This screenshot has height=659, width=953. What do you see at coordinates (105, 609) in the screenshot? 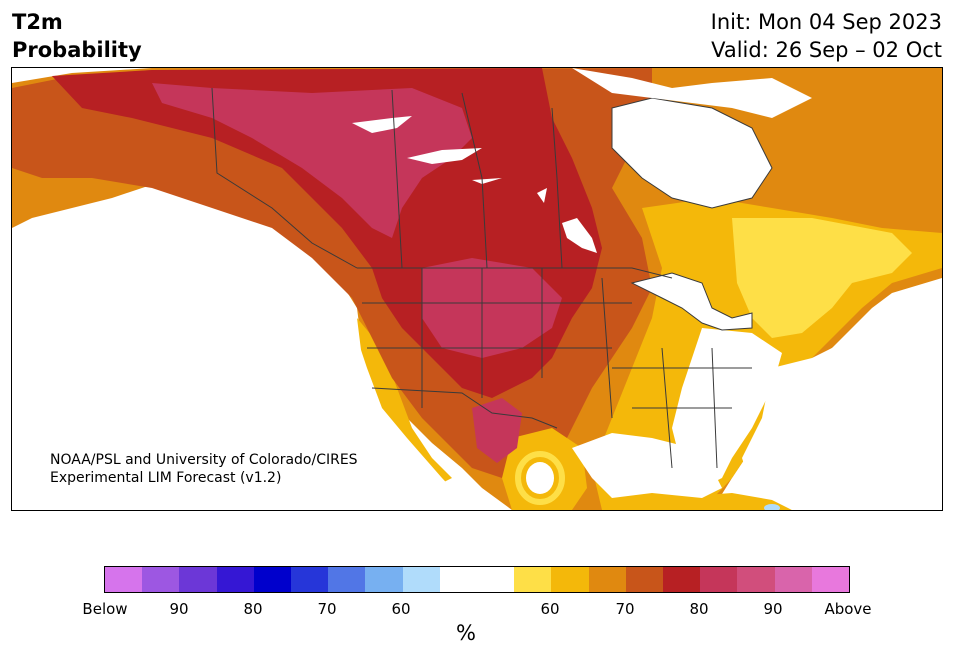
I see `tick-below: Below` at bounding box center [105, 609].